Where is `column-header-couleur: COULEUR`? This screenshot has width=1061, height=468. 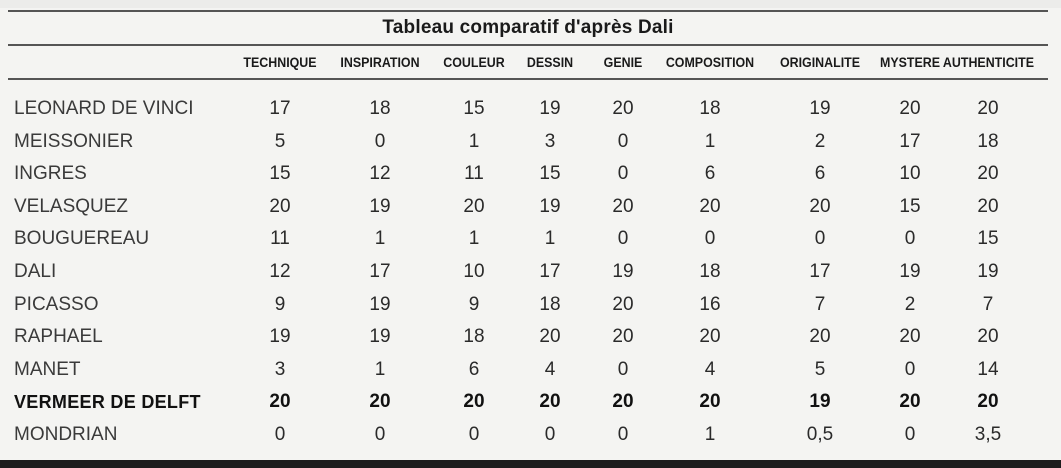 column-header-couleur: COULEUR is located at coordinates (474, 62).